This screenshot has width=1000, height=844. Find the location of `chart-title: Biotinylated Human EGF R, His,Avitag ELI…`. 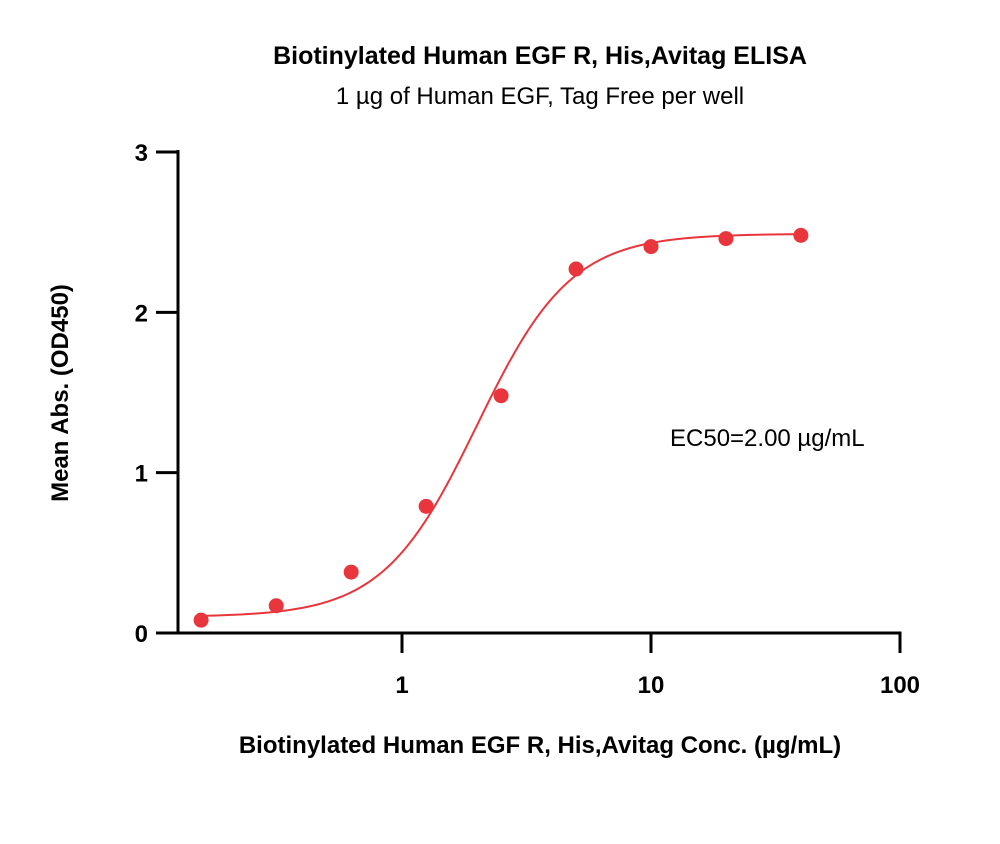

chart-title: Biotinylated Human EGF R, His,Avitag ELI… is located at coordinates (540, 56).